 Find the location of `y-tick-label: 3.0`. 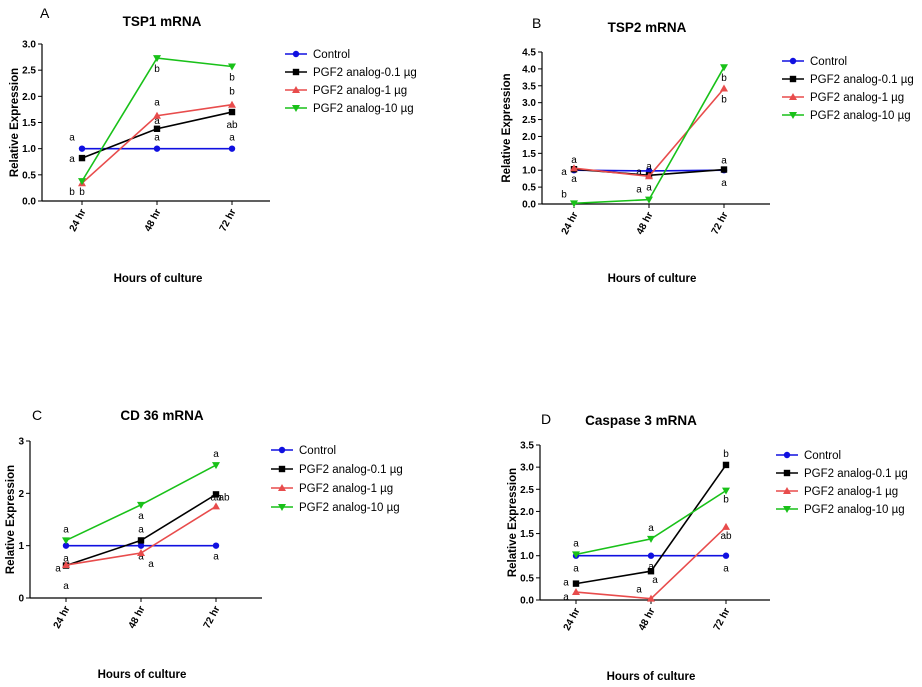

y-tick-label: 3.0 is located at coordinates (29, 45).